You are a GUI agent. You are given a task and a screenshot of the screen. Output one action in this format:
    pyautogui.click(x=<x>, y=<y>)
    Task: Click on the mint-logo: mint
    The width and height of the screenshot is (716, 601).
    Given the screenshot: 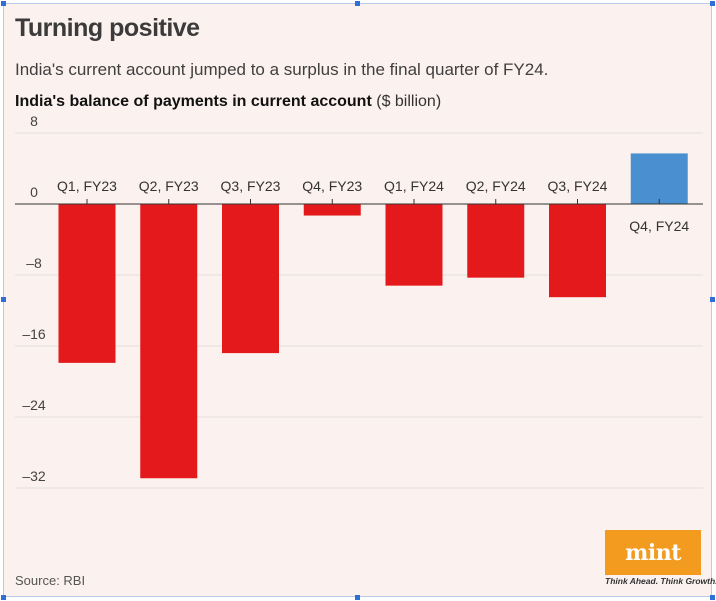 What is the action you would take?
    pyautogui.click(x=653, y=552)
    